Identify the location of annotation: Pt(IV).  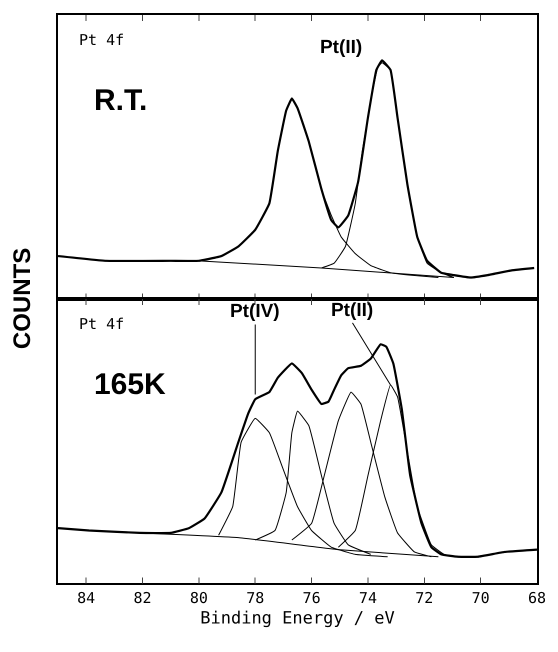
(255, 311).